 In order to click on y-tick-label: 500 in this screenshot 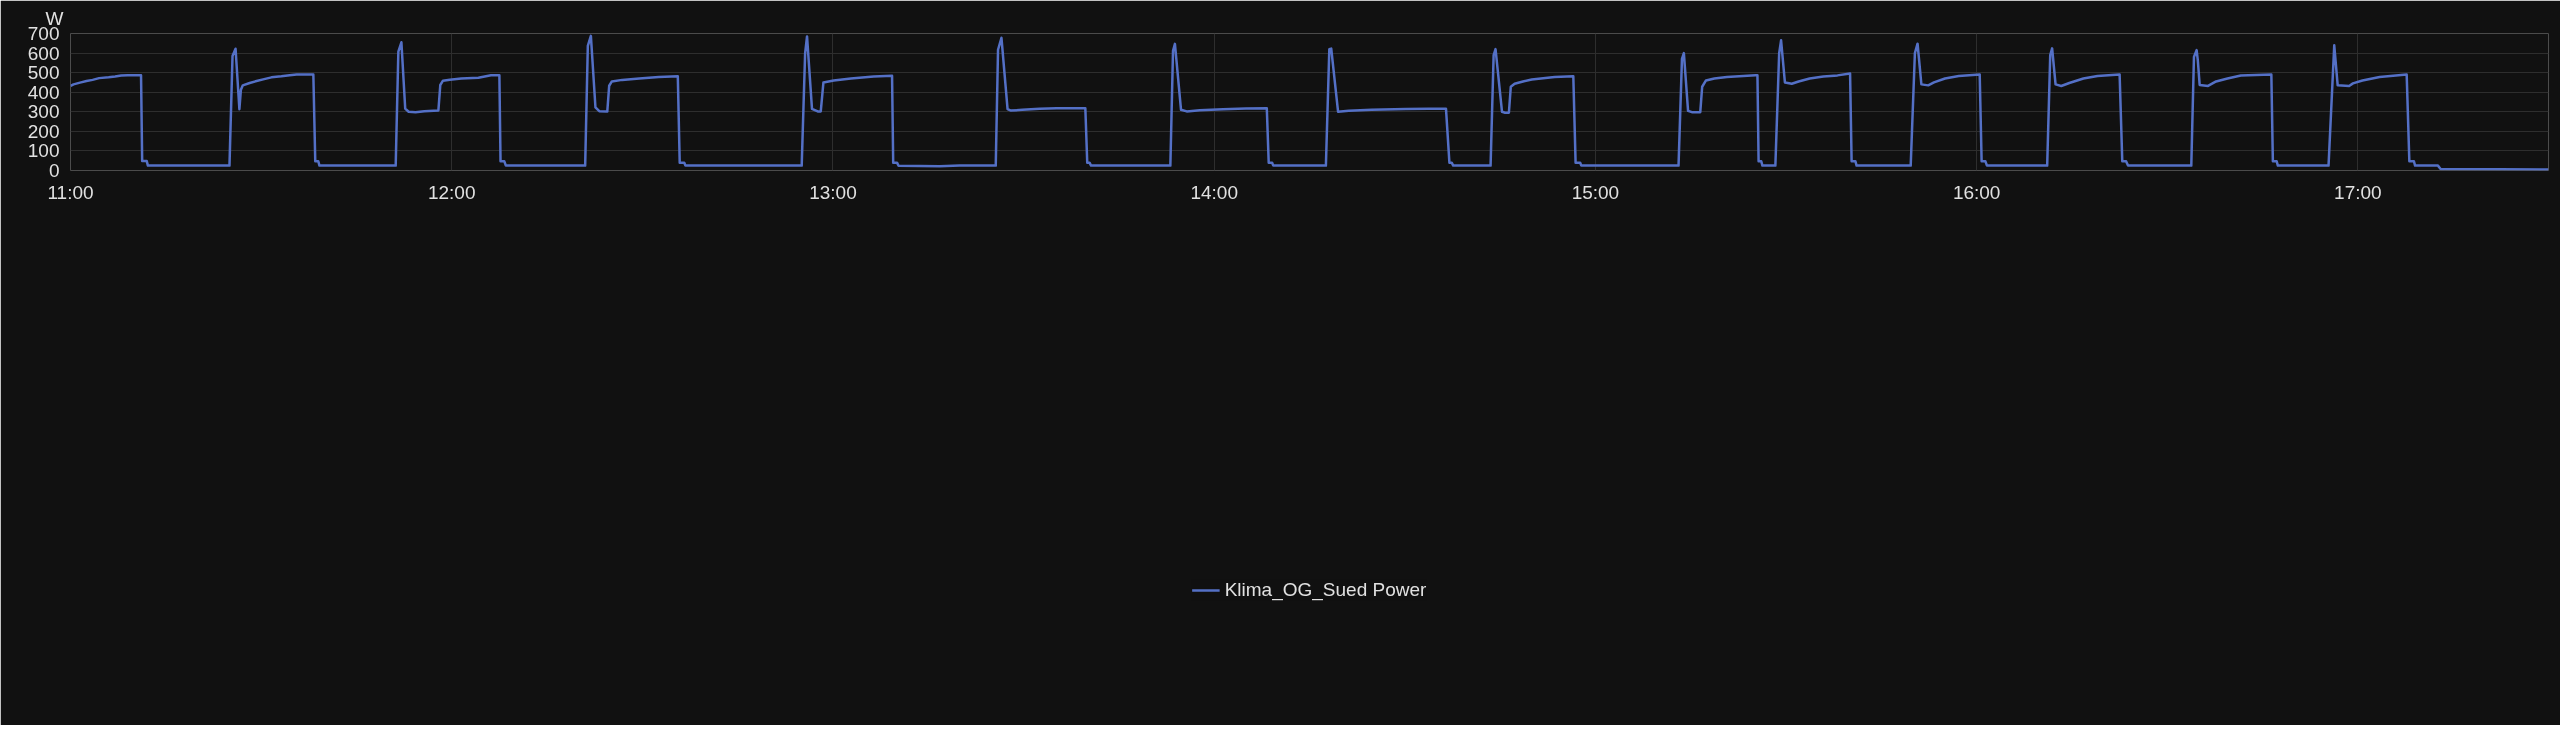, I will do `click(43, 73)`.